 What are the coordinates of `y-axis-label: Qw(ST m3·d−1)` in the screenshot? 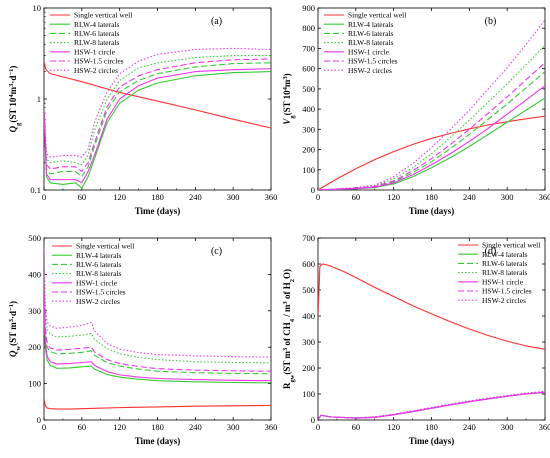 It's located at (15, 329).